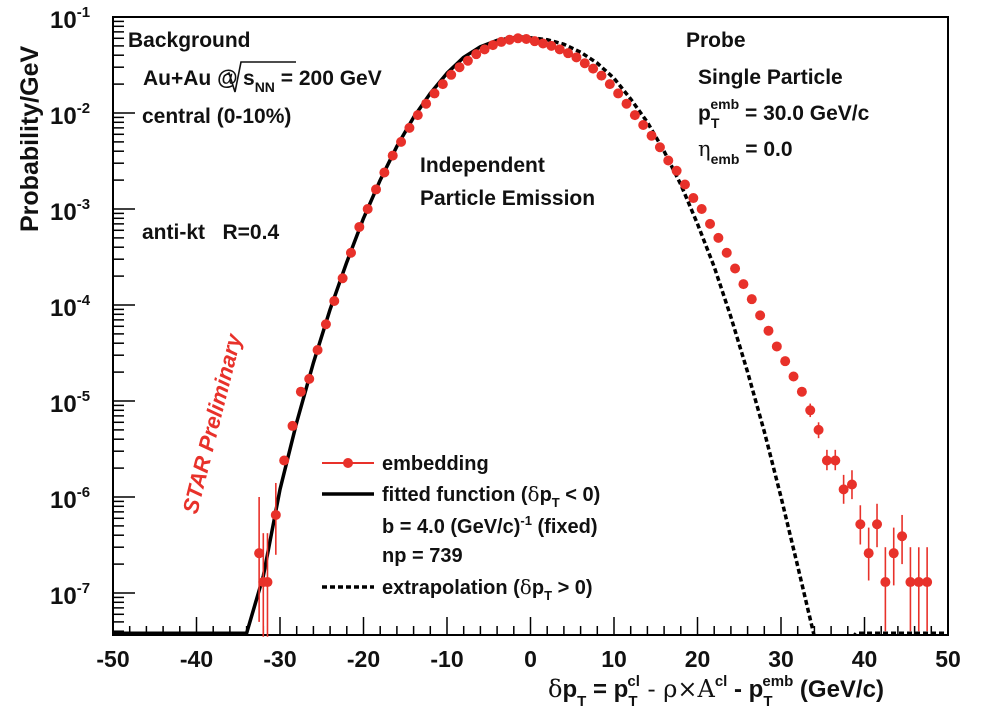 This screenshot has width=981, height=717. Describe the element at coordinates (948, 659) in the screenshot. I see `x-tick-label: 50` at that location.